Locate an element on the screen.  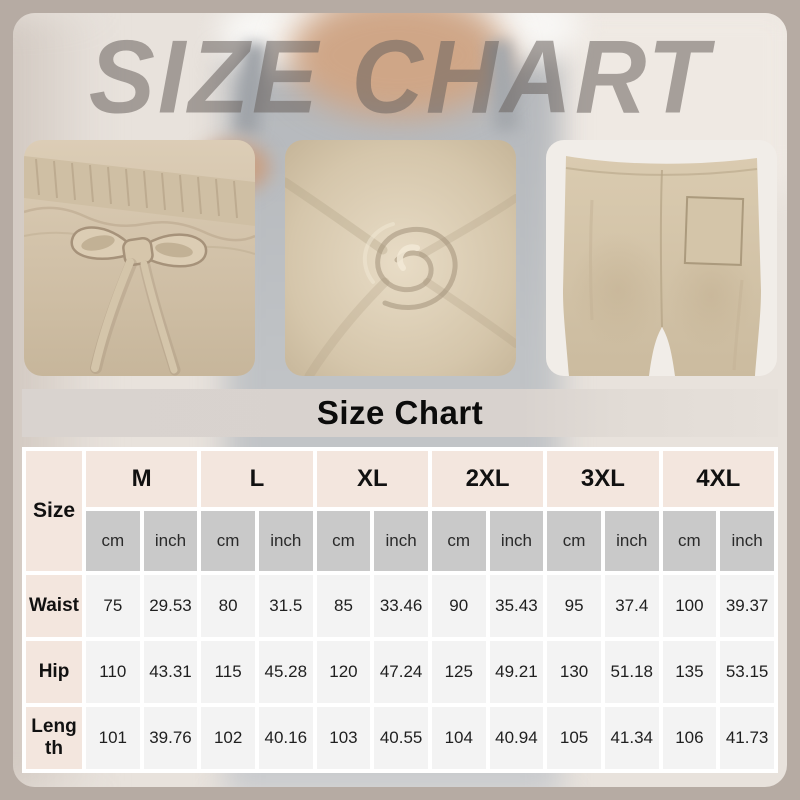
watermark-title: SIZE CHART is located at coordinates (400, 76).